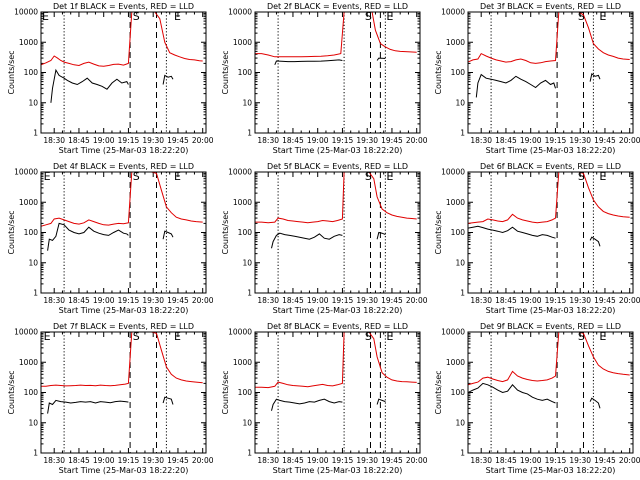  What do you see at coordinates (550, 166) in the screenshot?
I see `panel-title: Det 6f BLACK = Events, RED = LLD` at bounding box center [550, 166].